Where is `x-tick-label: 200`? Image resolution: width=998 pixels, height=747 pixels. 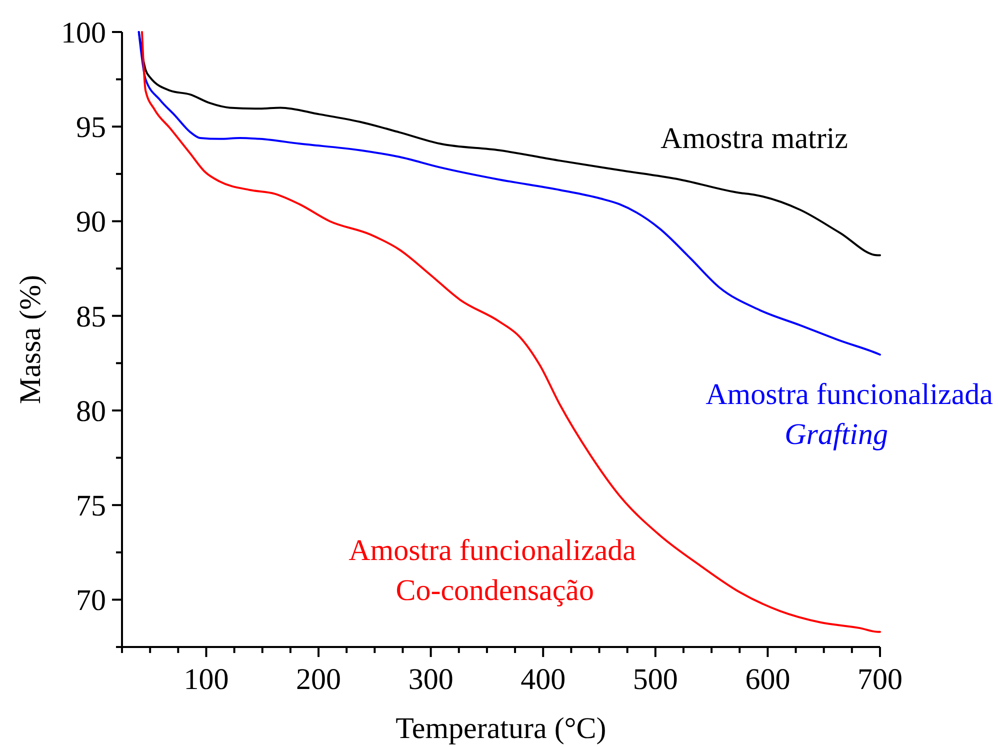
x-tick-label: 200 is located at coordinates (319, 679).